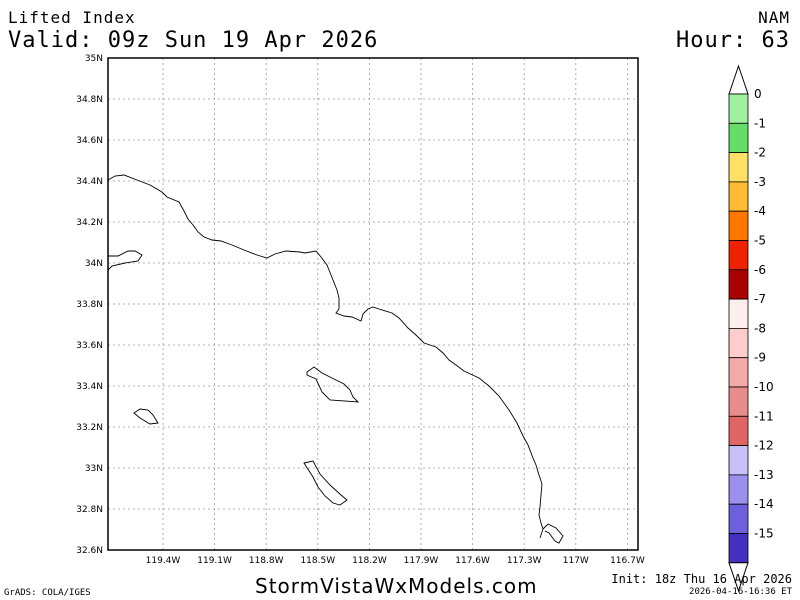 The width and height of the screenshot is (800, 600). Describe the element at coordinates (472, 561) in the screenshot. I see `lon-label: 117.6W` at that location.